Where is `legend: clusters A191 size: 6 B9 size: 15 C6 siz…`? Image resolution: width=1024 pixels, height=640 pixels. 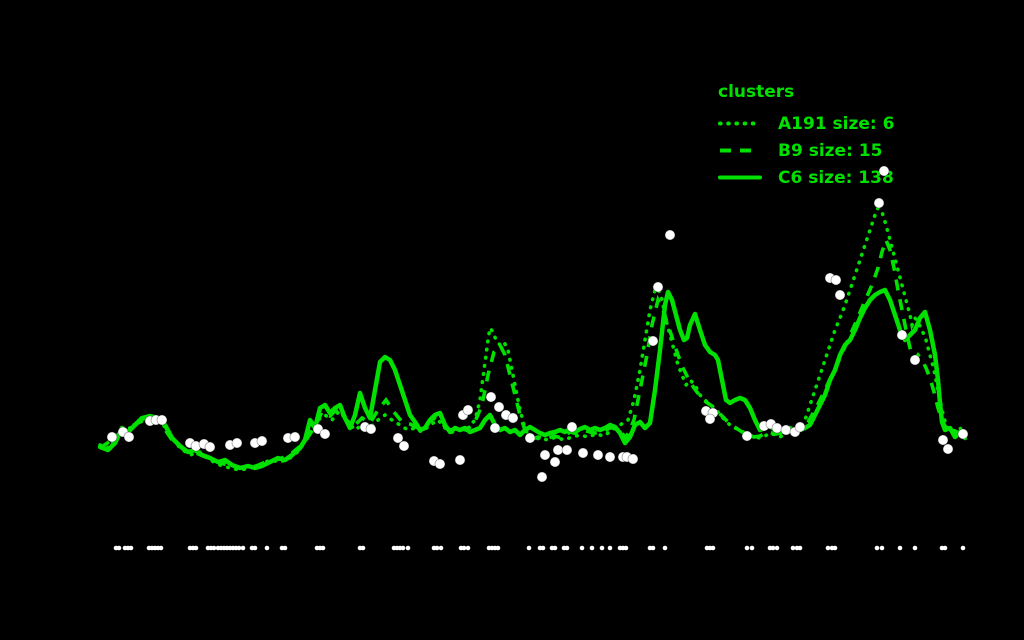 legend: clusters A191 size: 6 B9 size: 15 C6 siz… is located at coordinates (806, 136).